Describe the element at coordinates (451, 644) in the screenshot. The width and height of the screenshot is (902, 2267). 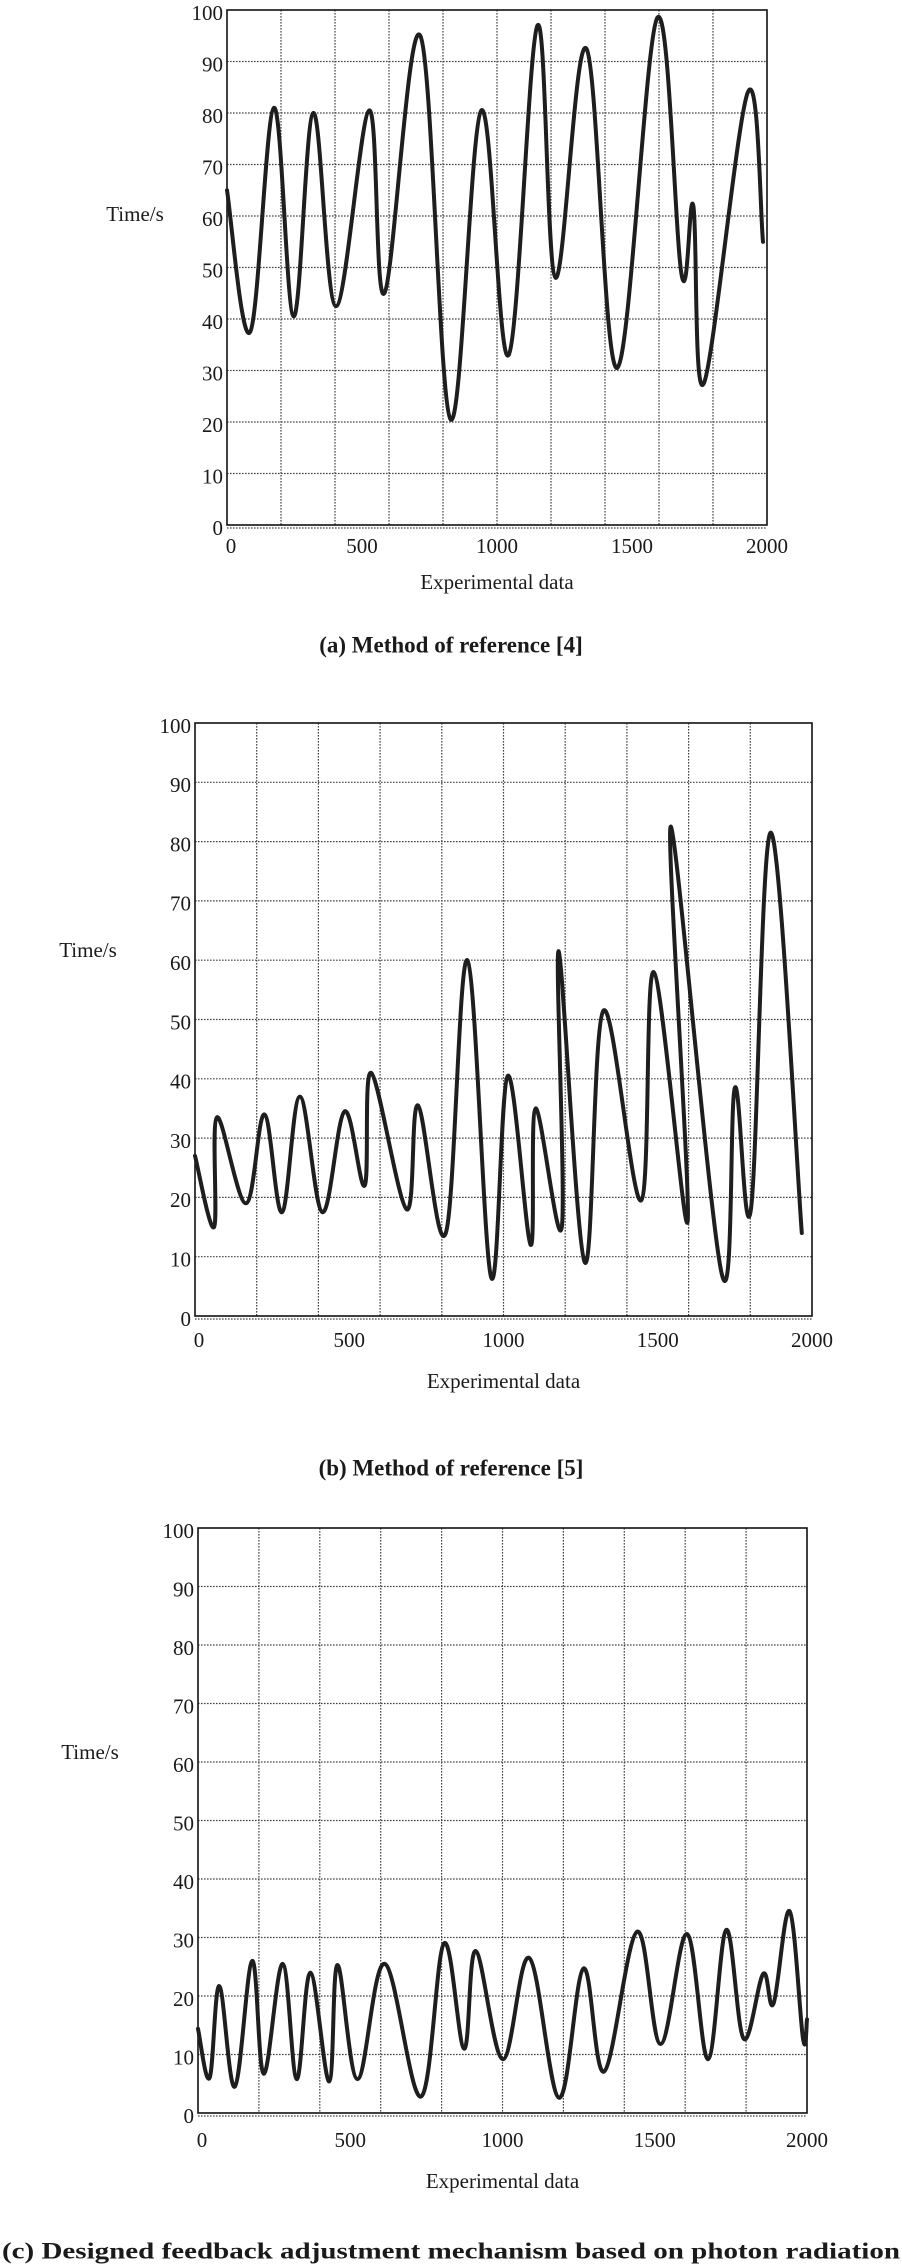
I see `chart-title: (a) Method of reference [4]` at that location.